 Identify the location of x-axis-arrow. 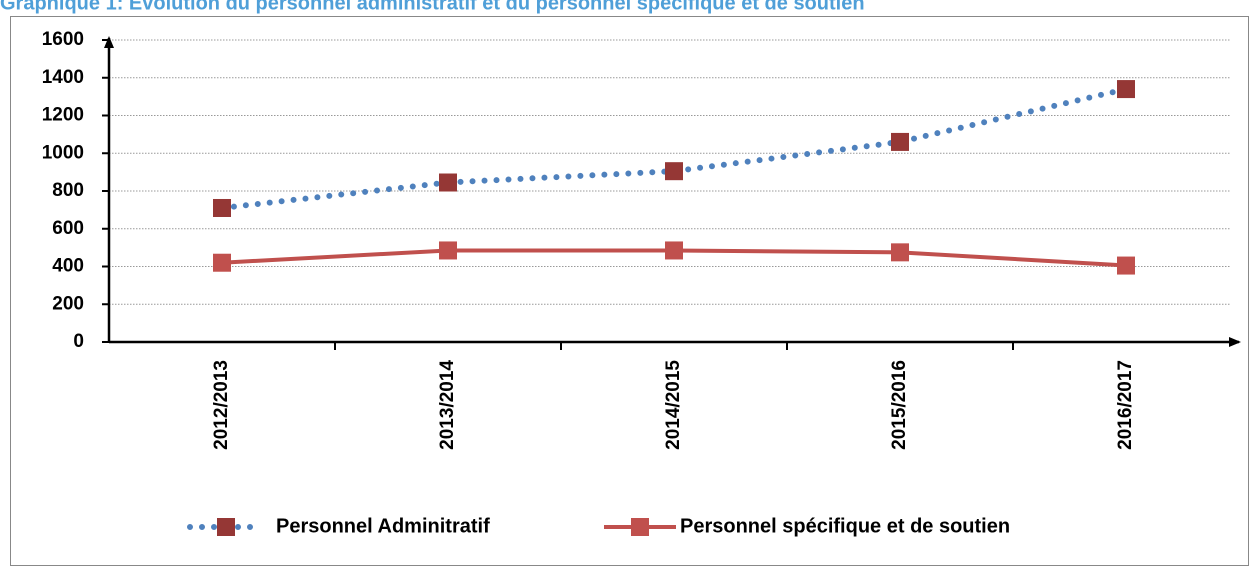
(1235, 342).